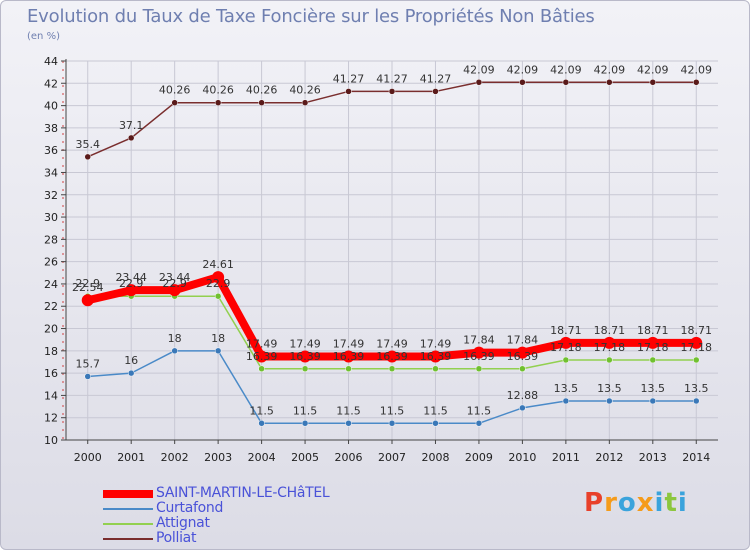  What do you see at coordinates (594, 503) in the screenshot?
I see `logo-letter: P` at bounding box center [594, 503].